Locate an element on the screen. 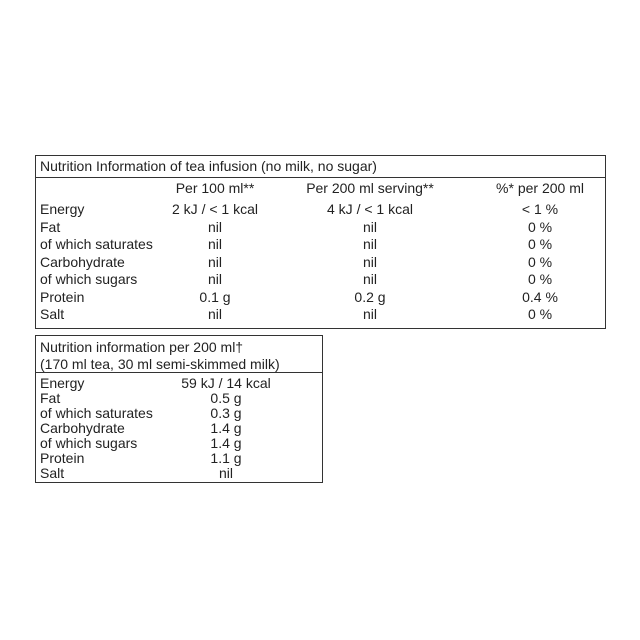 This screenshot has height=640, width=640. cell: 0.5 g is located at coordinates (226, 398).